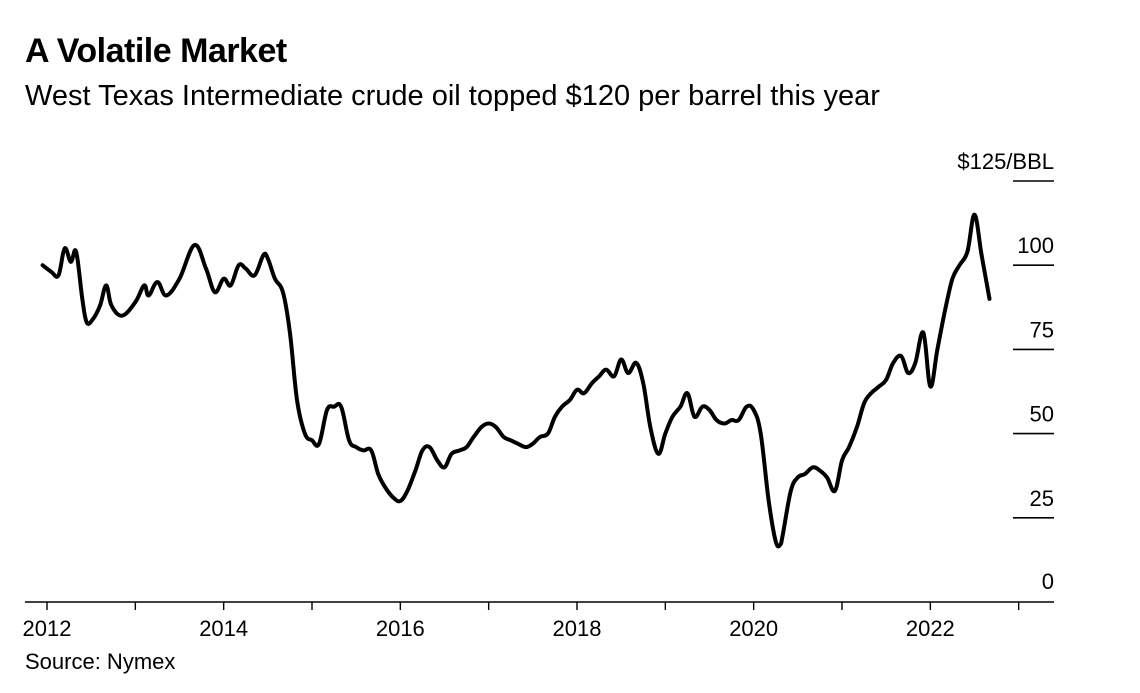 This screenshot has width=1140, height=693. Describe the element at coordinates (1042, 329) in the screenshot. I see `y-tick-label: 75` at that location.